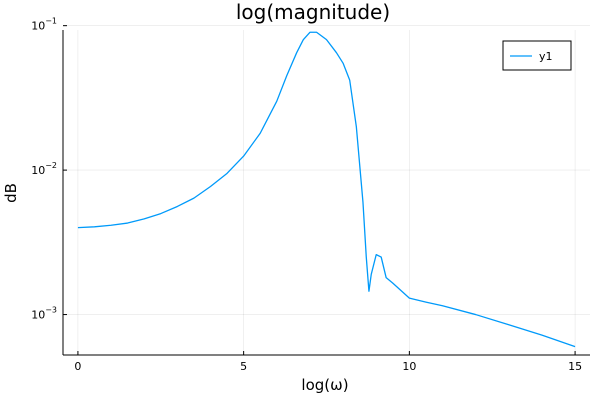 The image size is (600, 400). What do you see at coordinates (575, 366) in the screenshot?
I see `x-tick-label: 15` at bounding box center [575, 366].